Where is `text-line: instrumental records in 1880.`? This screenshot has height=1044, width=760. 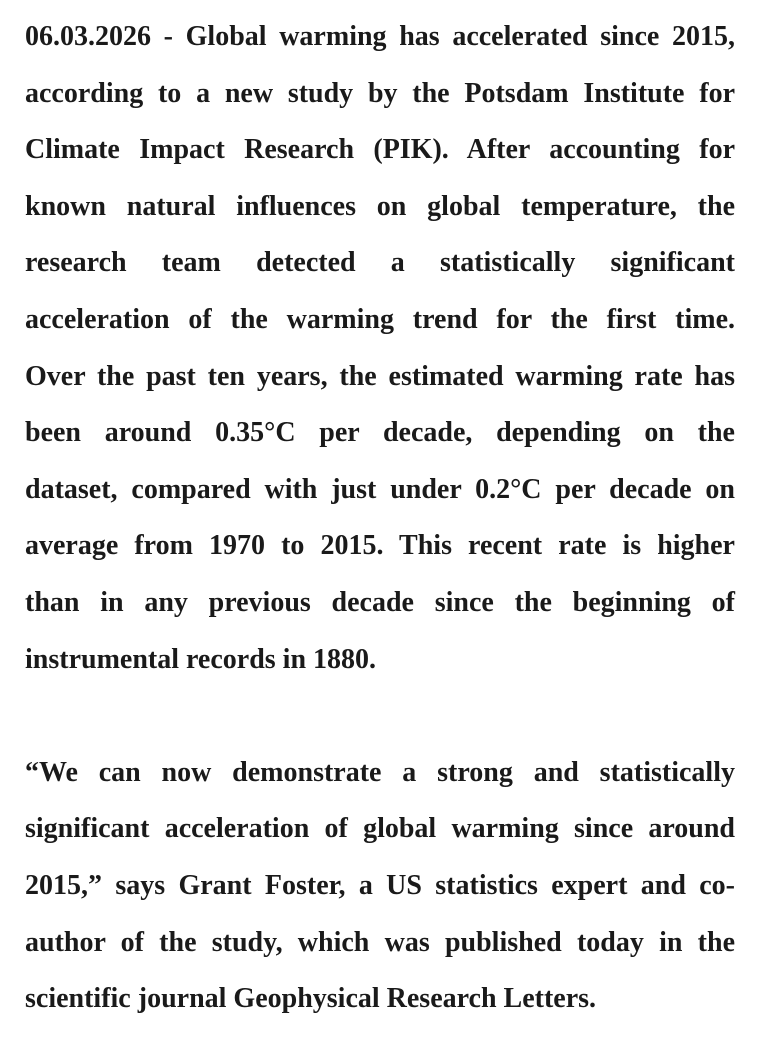 text-line: instrumental records in 1880. is located at coordinates (201, 659).